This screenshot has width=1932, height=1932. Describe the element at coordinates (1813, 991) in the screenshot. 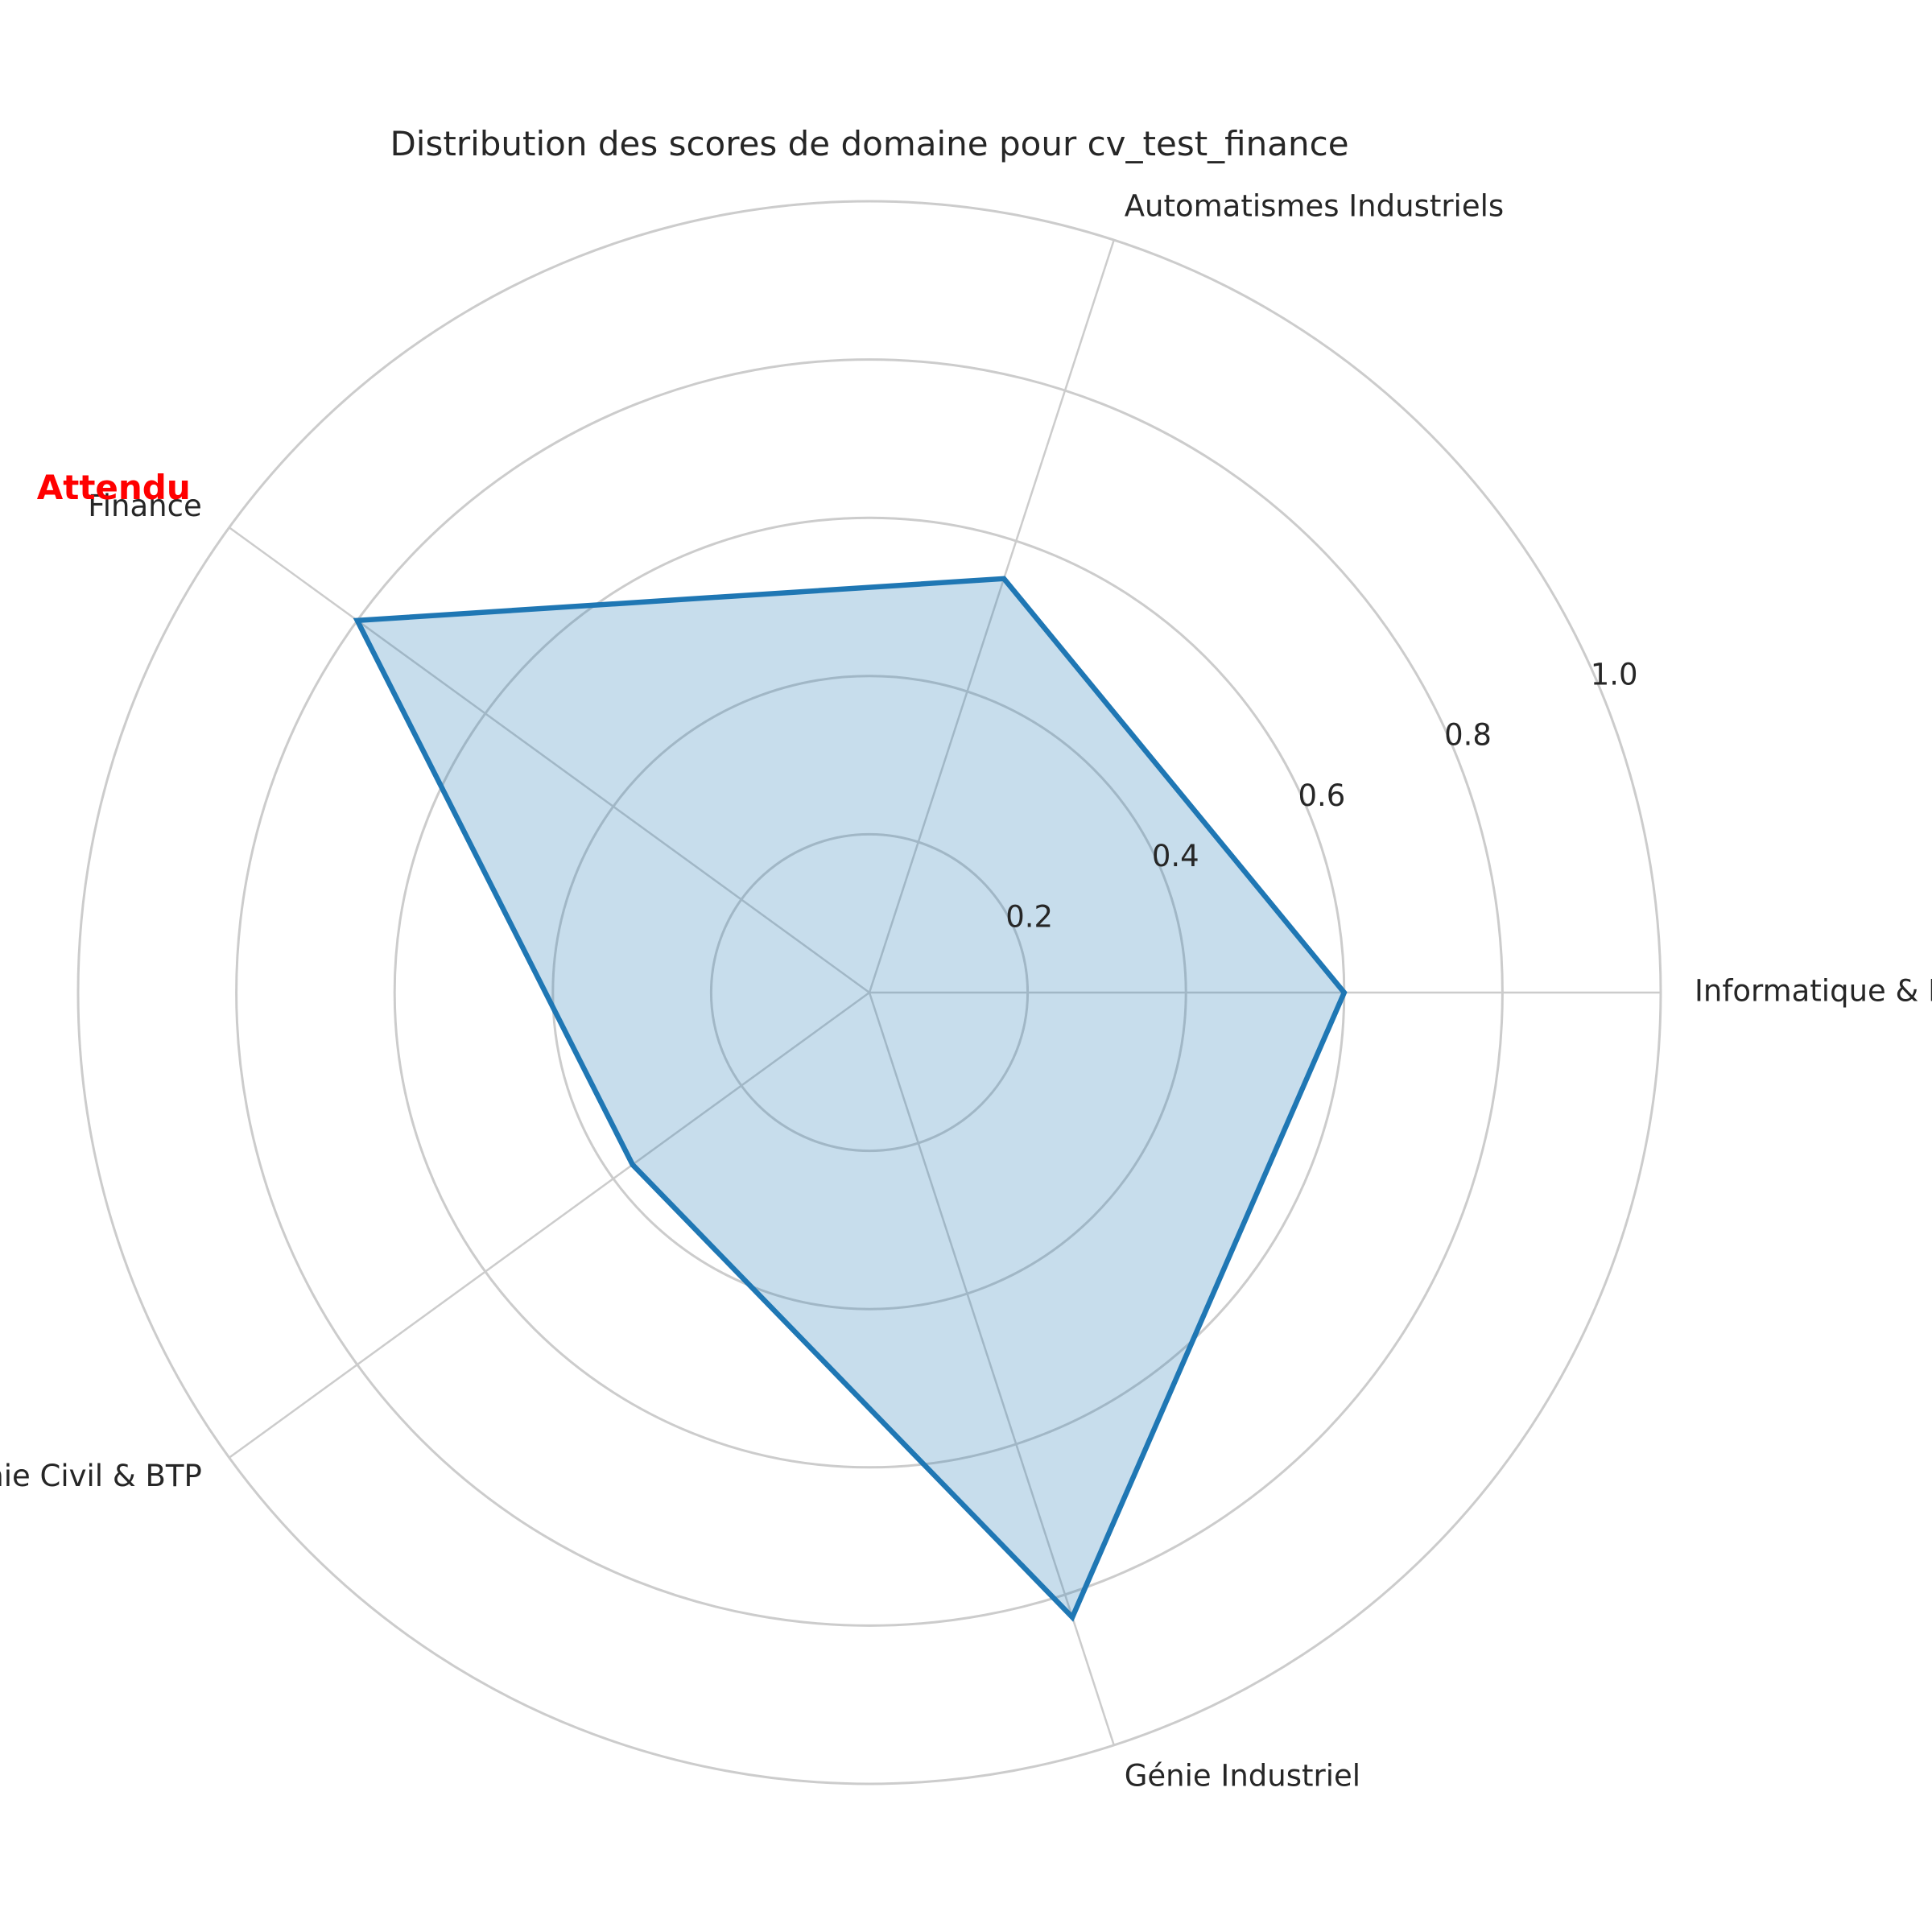

I see `category-label-1: Informatique & Réseaux` at that location.